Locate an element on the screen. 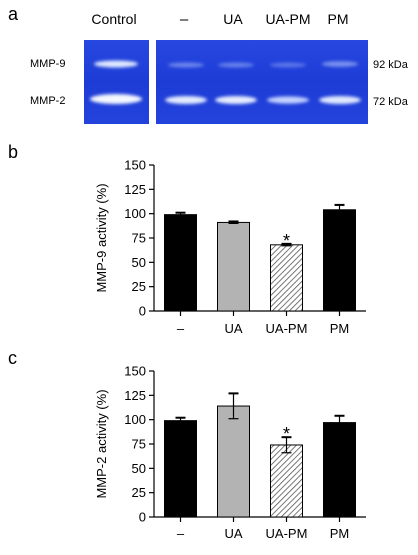 The height and width of the screenshot is (555, 418). gel-kda-label-92: 92 kDa is located at coordinates (391, 65).